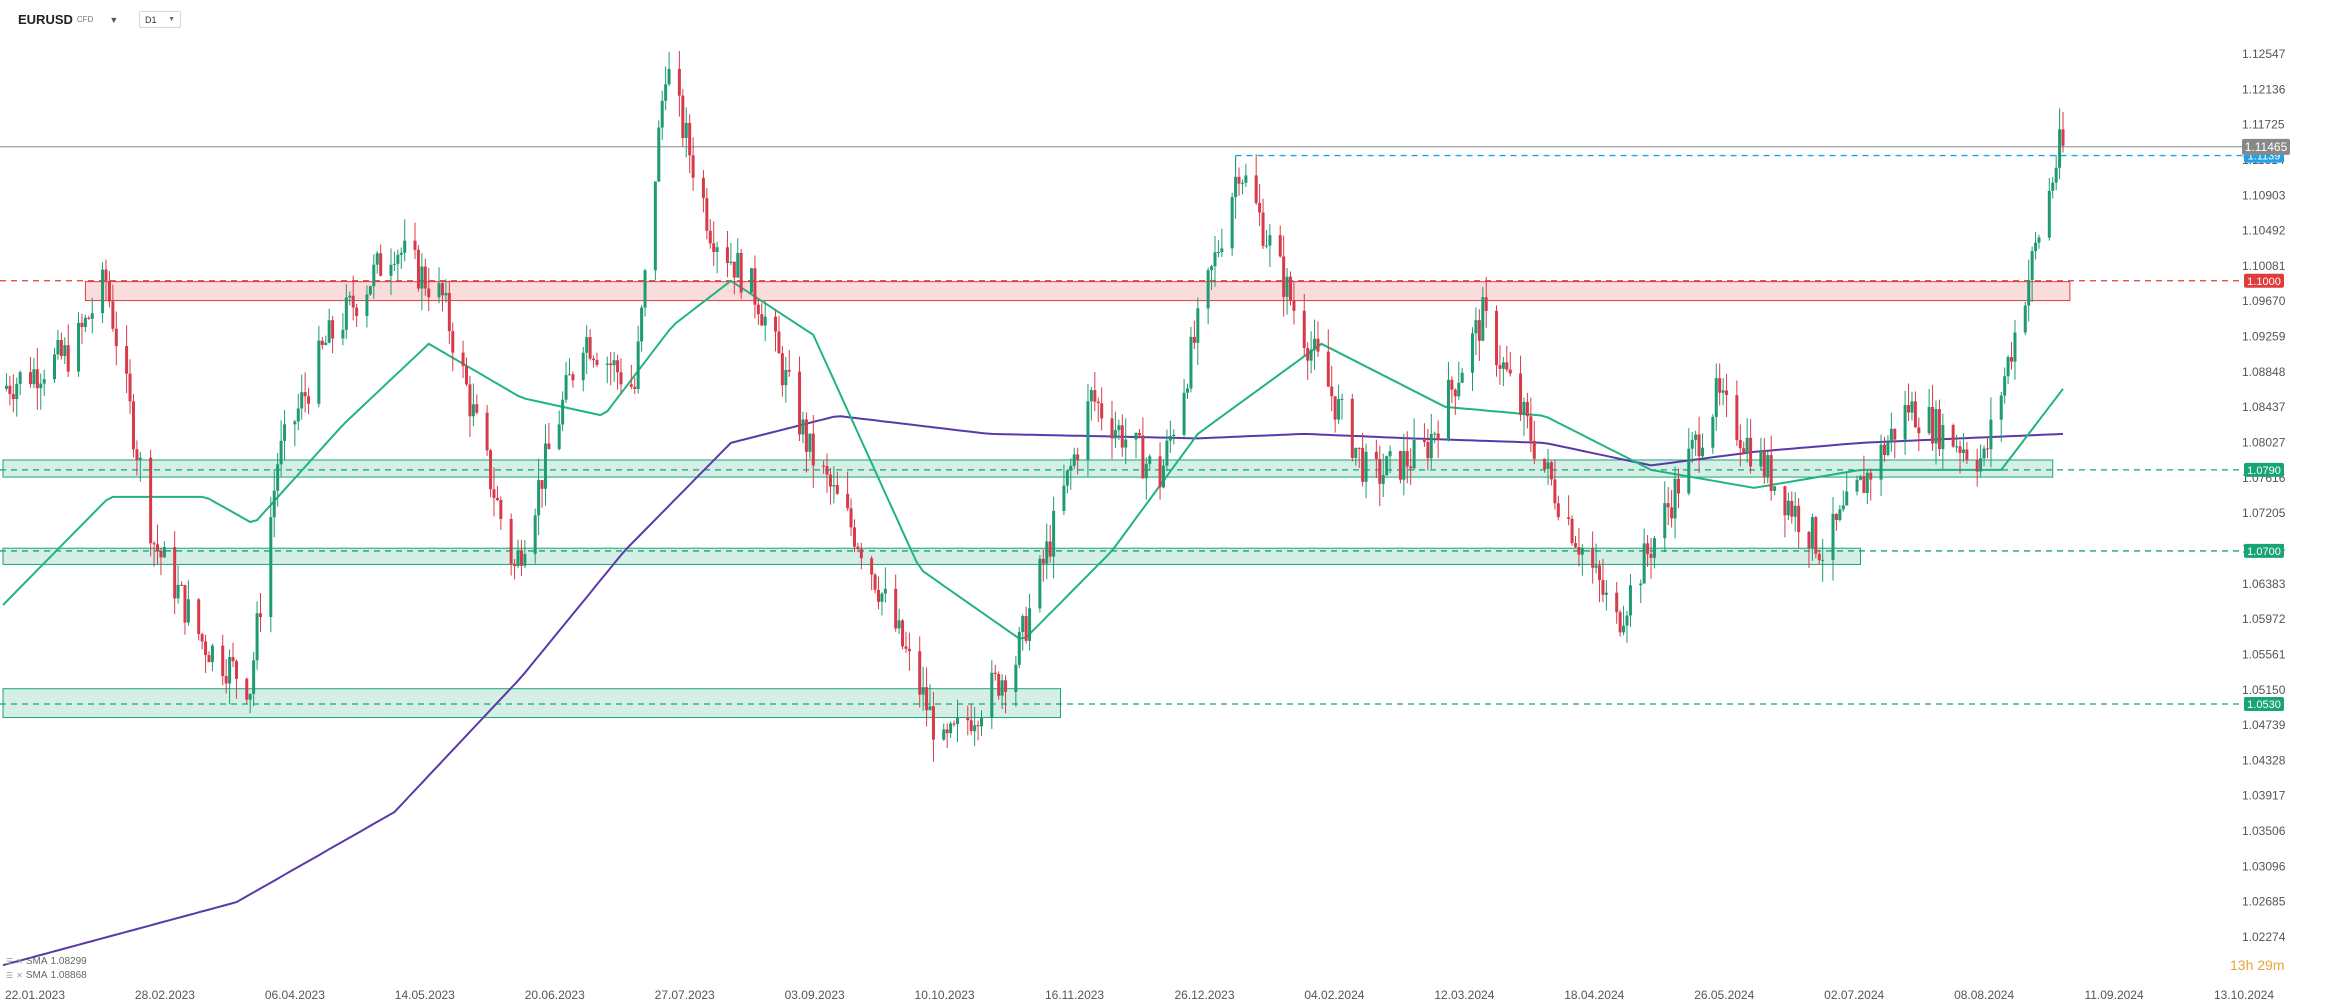  Describe the element at coordinates (2264, 407) in the screenshot. I see `y-tick-label: 1.08437` at that location.